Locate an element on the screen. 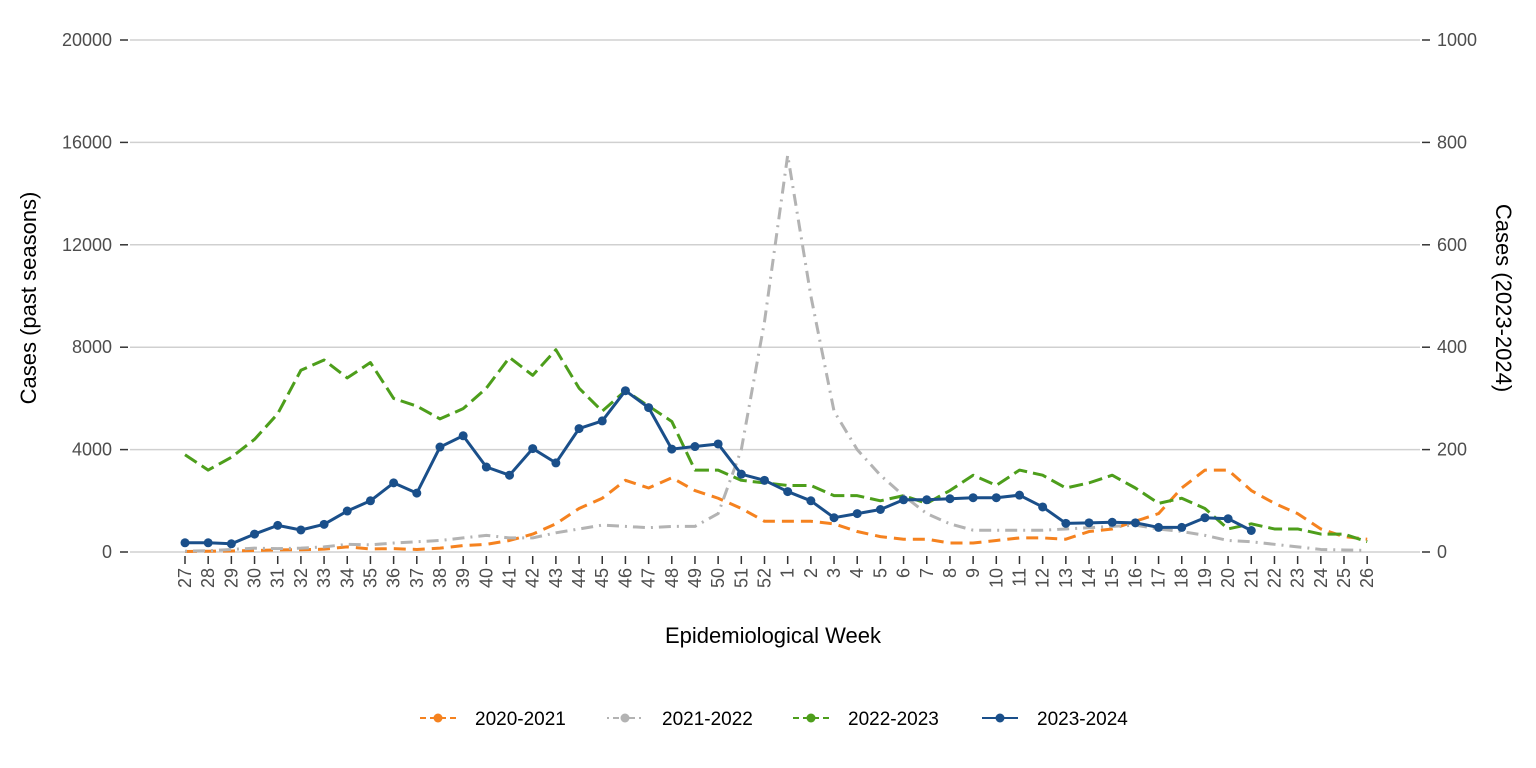 This screenshot has height=768, width=1536. x-tick-label: 43 is located at coordinates (556, 578).